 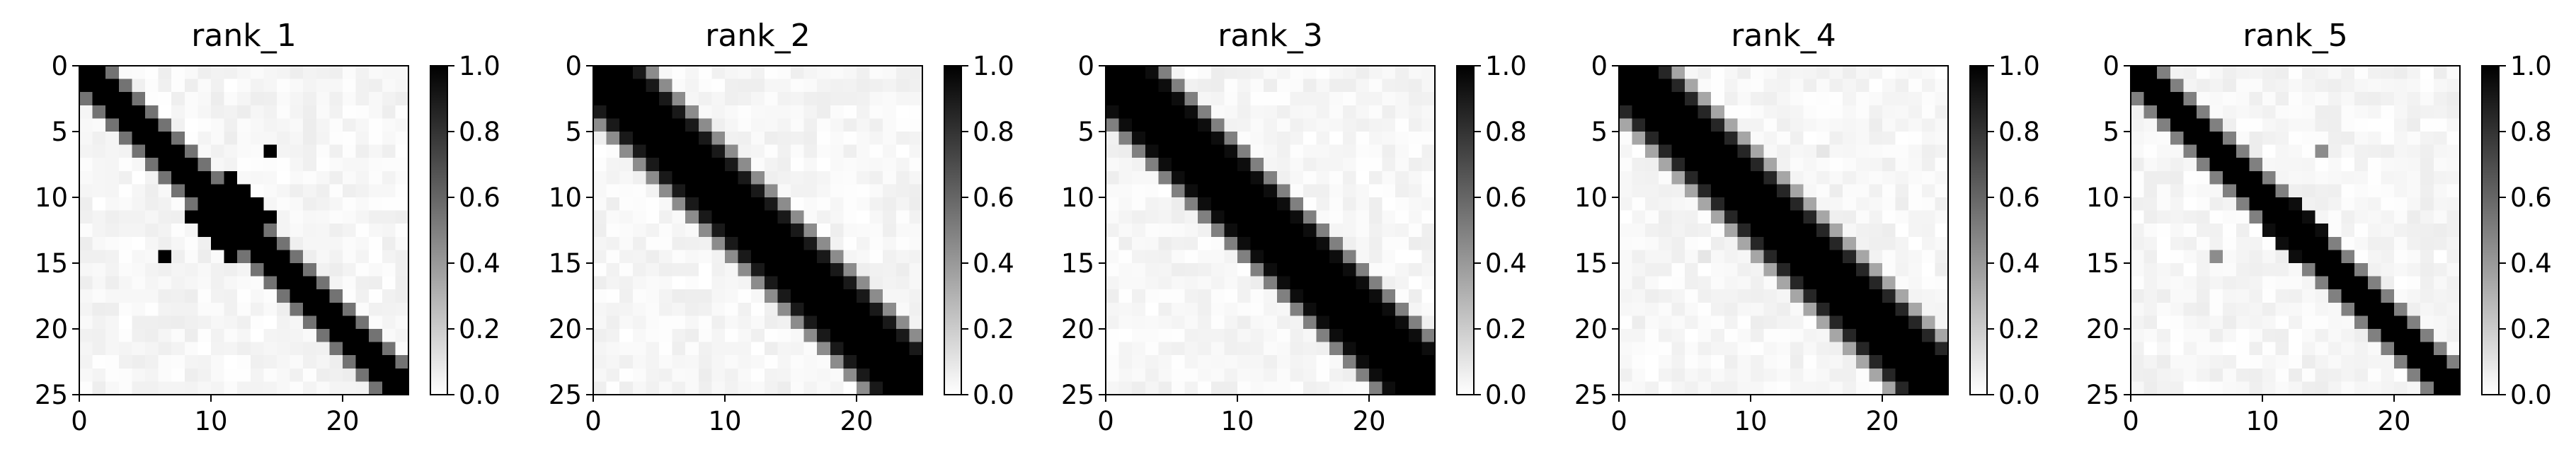 I want to click on colorbar-tick-label: 1.0, so click(x=479, y=66).